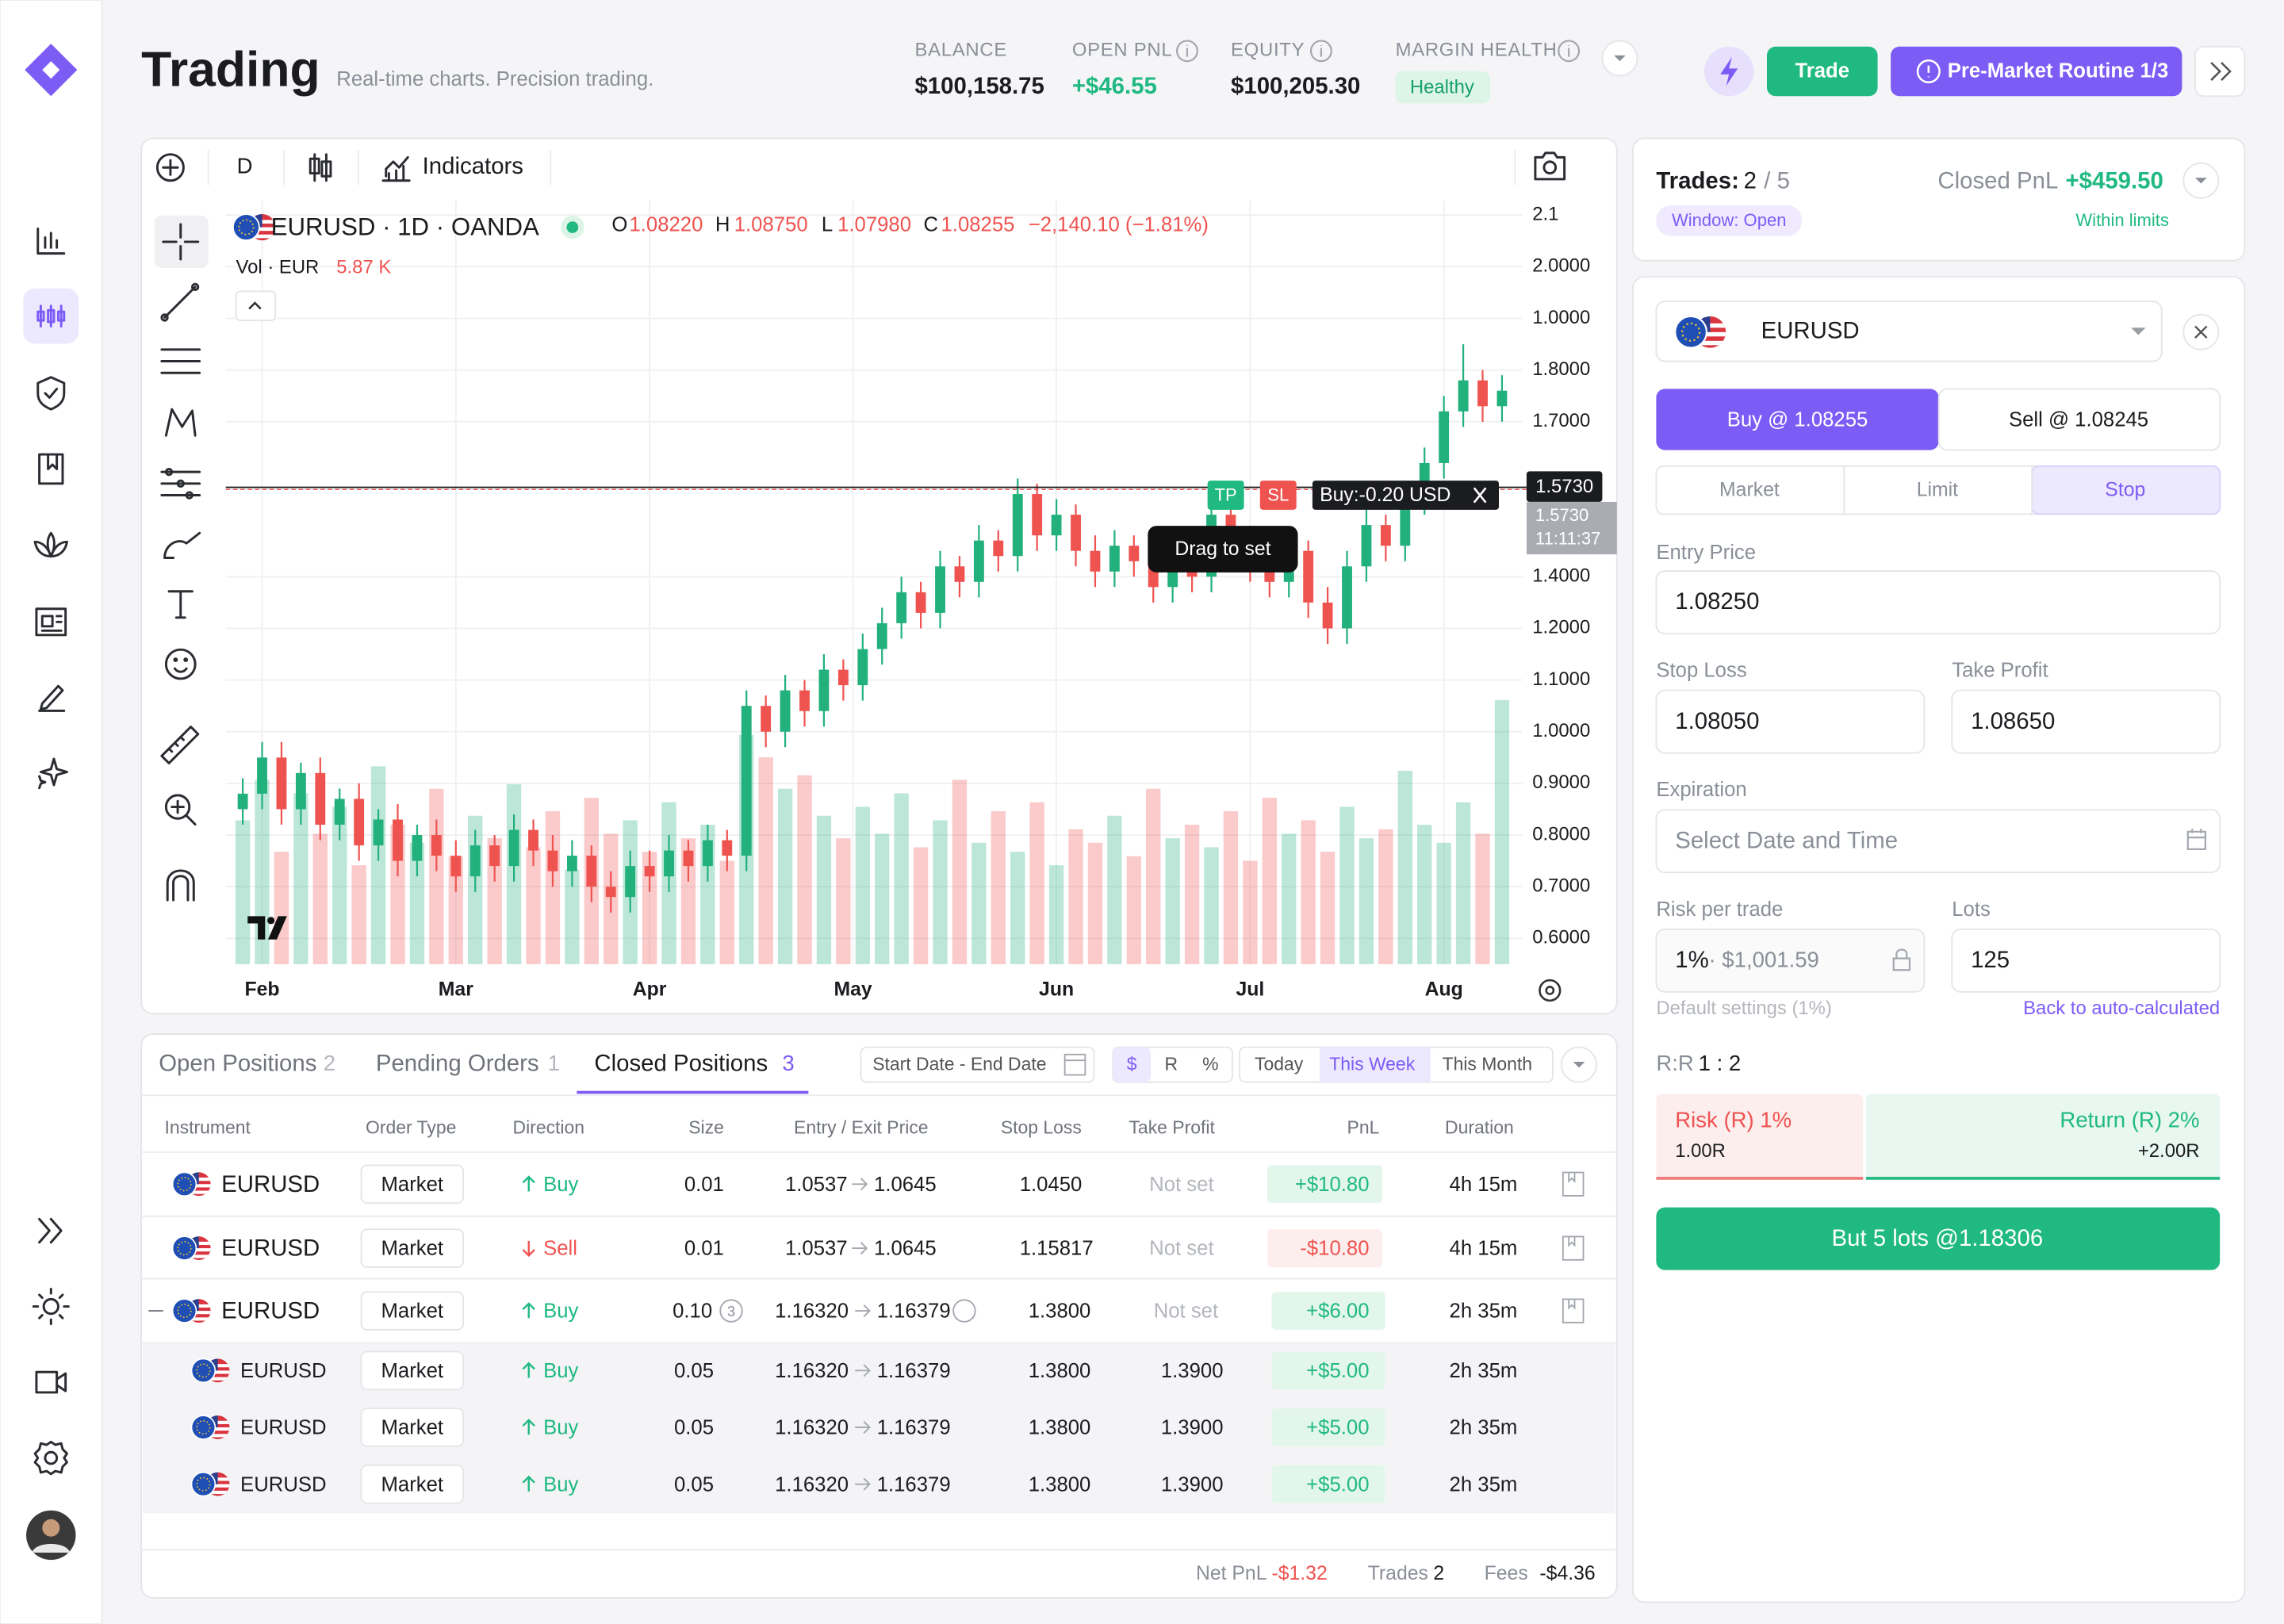 Image resolution: width=2284 pixels, height=1624 pixels. I want to click on tab-label: Open Positions, so click(237, 1063).